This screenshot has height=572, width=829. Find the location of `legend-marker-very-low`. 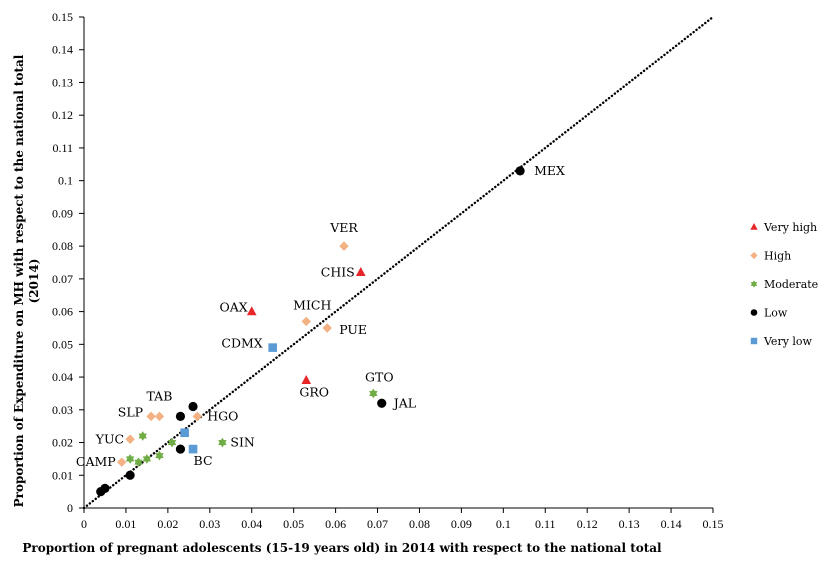

legend-marker-very-low is located at coordinates (754, 341).